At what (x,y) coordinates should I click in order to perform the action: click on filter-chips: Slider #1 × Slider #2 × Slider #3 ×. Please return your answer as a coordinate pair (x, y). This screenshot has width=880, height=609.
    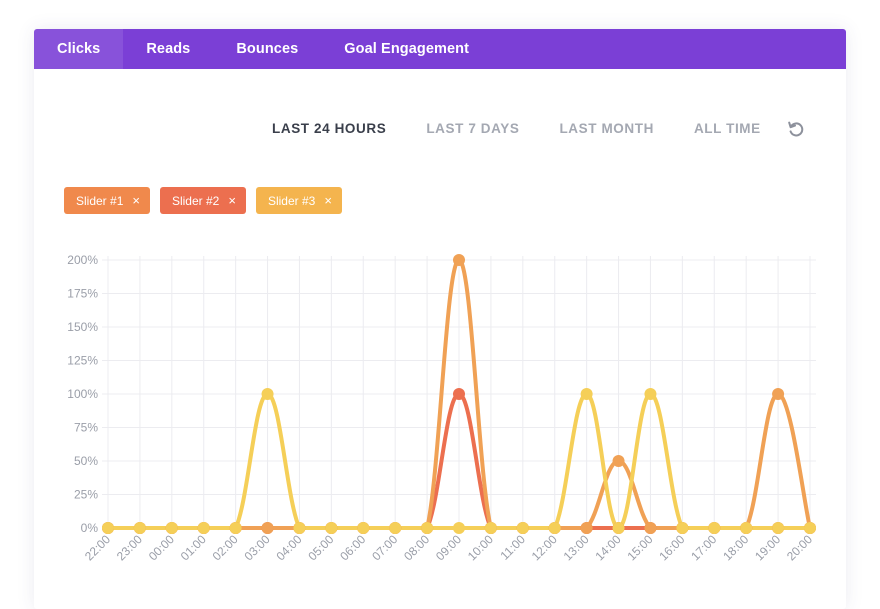
    Looking at the image, I should click on (208, 200).